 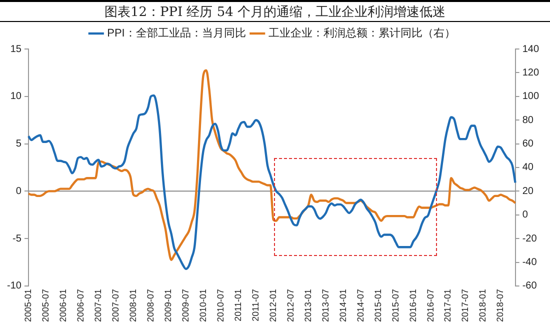 I want to click on y2-tick-label: 80, so click(x=528, y=120).